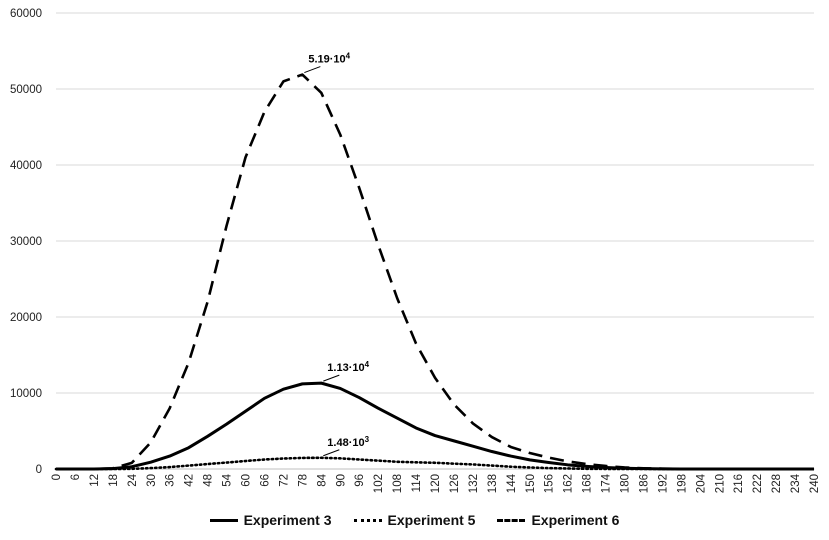 This screenshot has height=540, width=829. I want to click on x-tick-label: 156, so click(550, 483).